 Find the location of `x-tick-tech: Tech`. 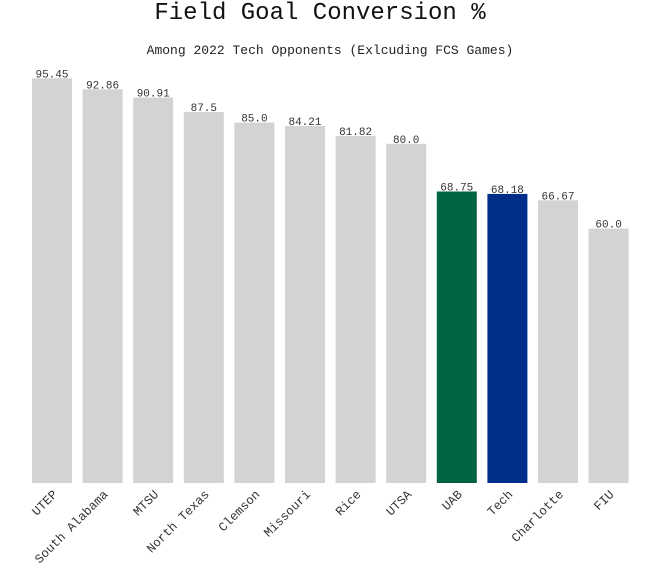

x-tick-tech: Tech is located at coordinates (500, 503).